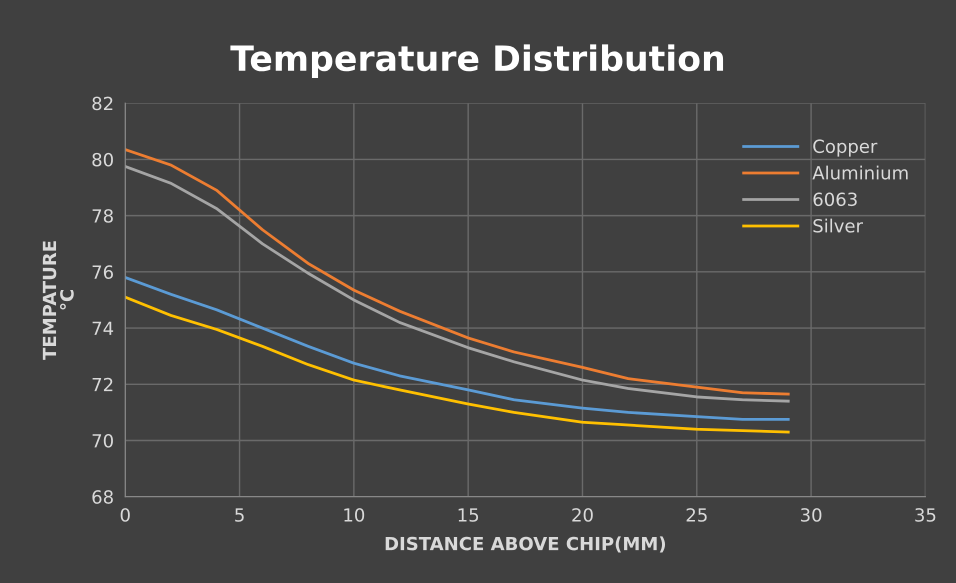 The width and height of the screenshot is (956, 583). Describe the element at coordinates (845, 148) in the screenshot. I see `legend-label: Copper` at that location.